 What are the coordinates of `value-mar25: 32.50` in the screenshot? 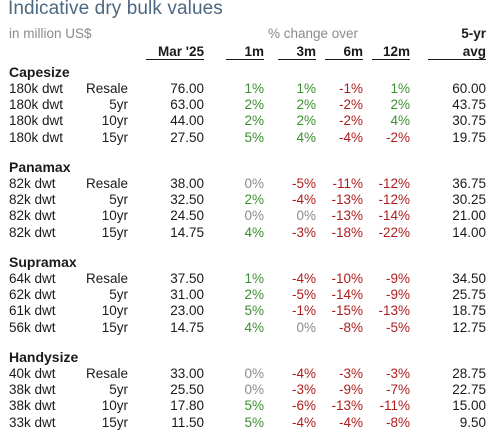 It's located at (187, 200).